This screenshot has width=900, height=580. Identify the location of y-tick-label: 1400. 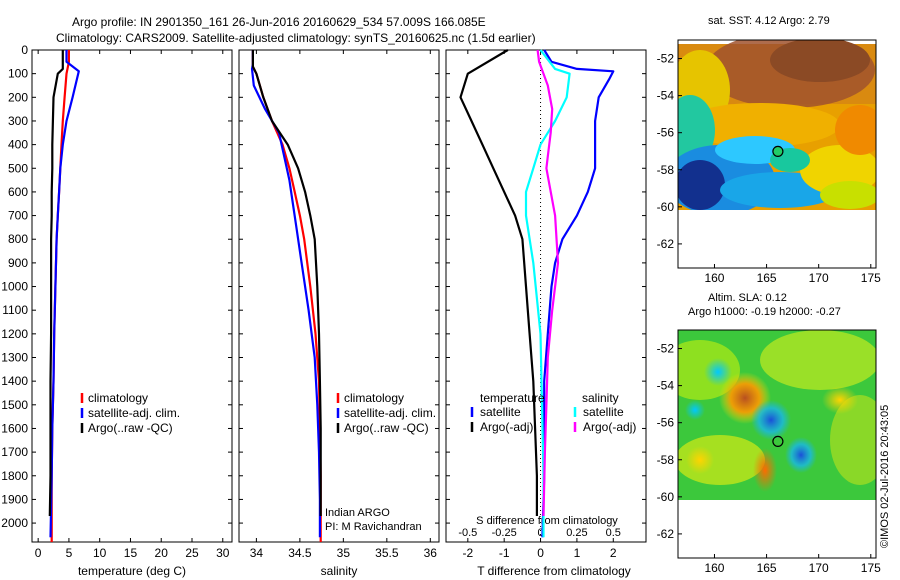
(14, 381).